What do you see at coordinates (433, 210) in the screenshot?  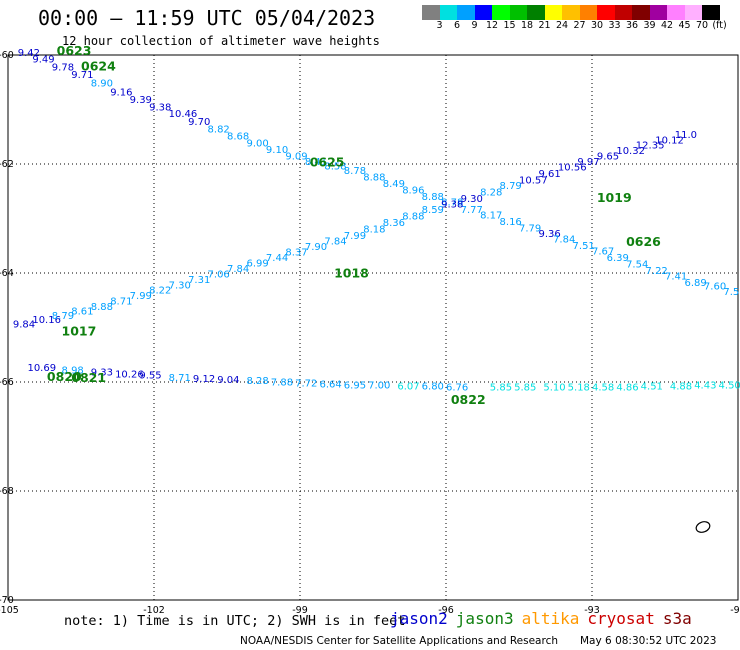 I see `wave-height-value: 8.59` at bounding box center [433, 210].